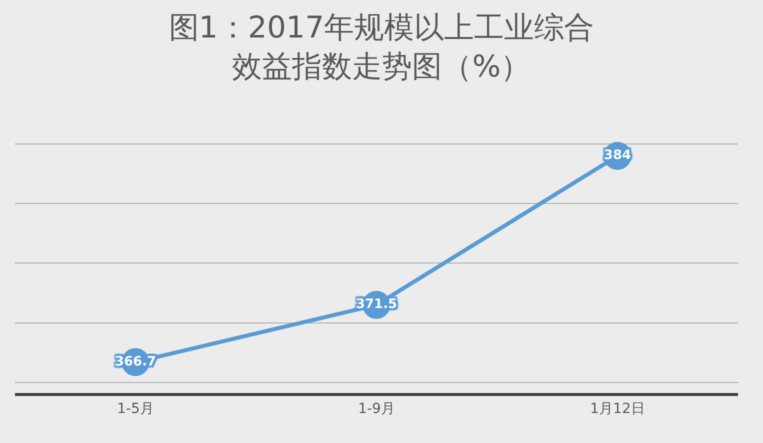  I want to click on x-tick-label: 1-9月, so click(376, 408).